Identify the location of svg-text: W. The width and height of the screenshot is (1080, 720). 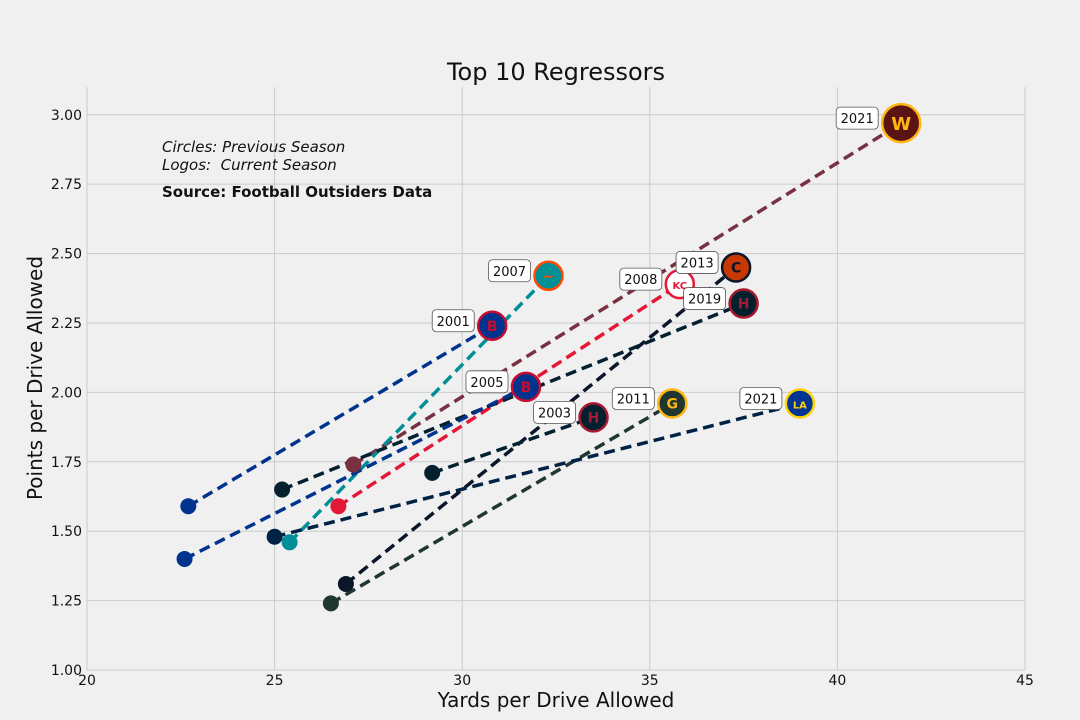
(901, 124).